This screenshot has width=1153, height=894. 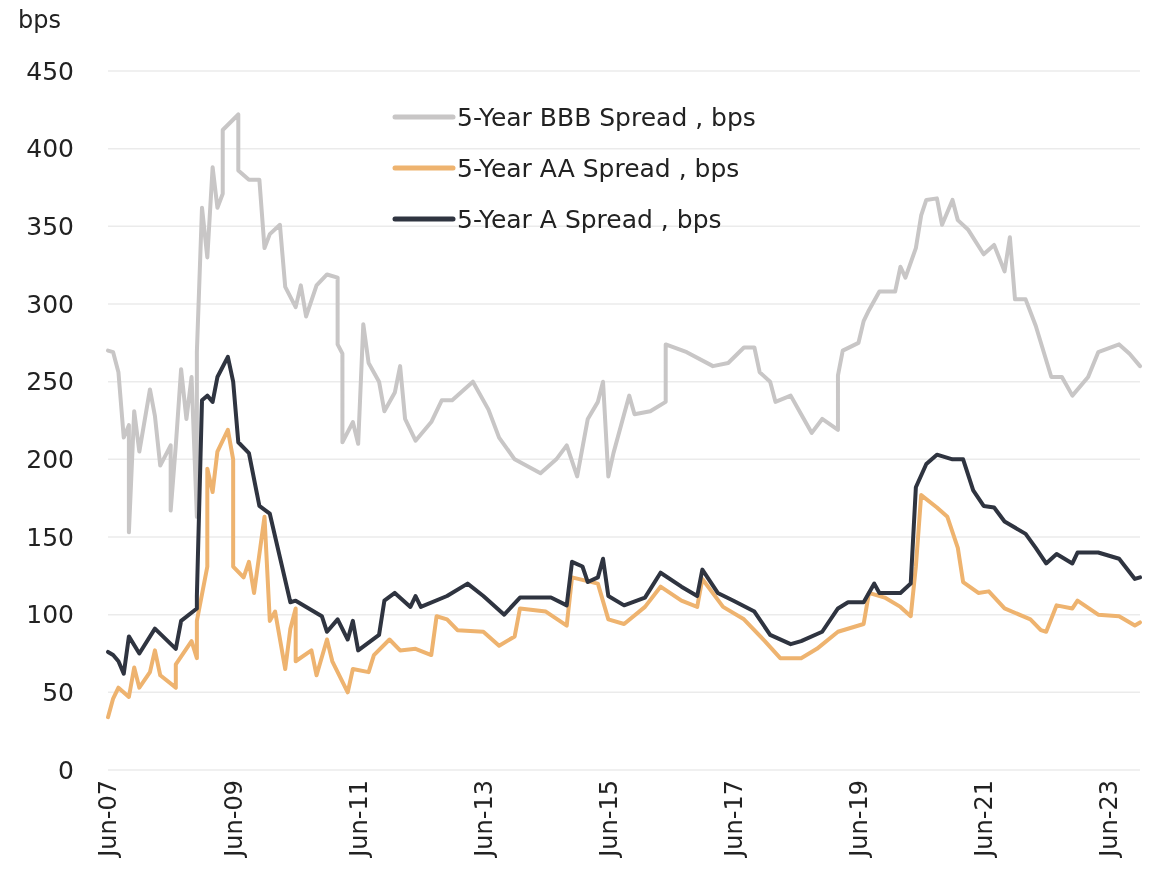 What do you see at coordinates (50, 227) in the screenshot?
I see `y-tick-label: 350` at bounding box center [50, 227].